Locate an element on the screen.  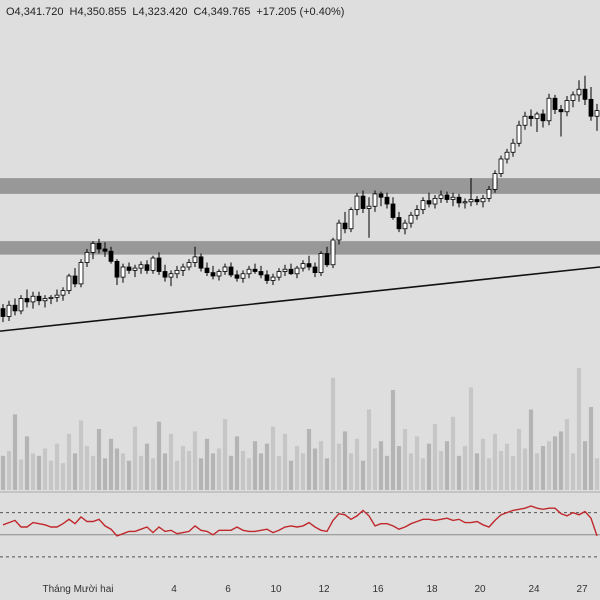
ohlc-close: C4,349.765 is located at coordinates (222, 12).